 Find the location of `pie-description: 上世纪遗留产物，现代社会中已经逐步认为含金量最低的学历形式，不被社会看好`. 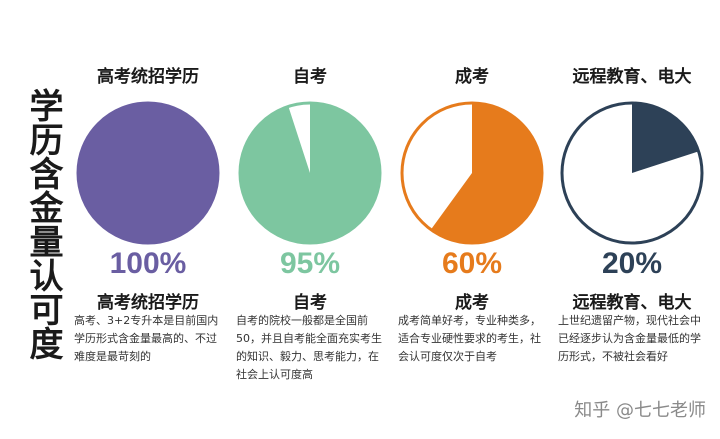

pie-description: 上世纪遗留产物，现代社会中已经逐步认为含金量最低的学历形式，不被社会看好 is located at coordinates (629, 338).